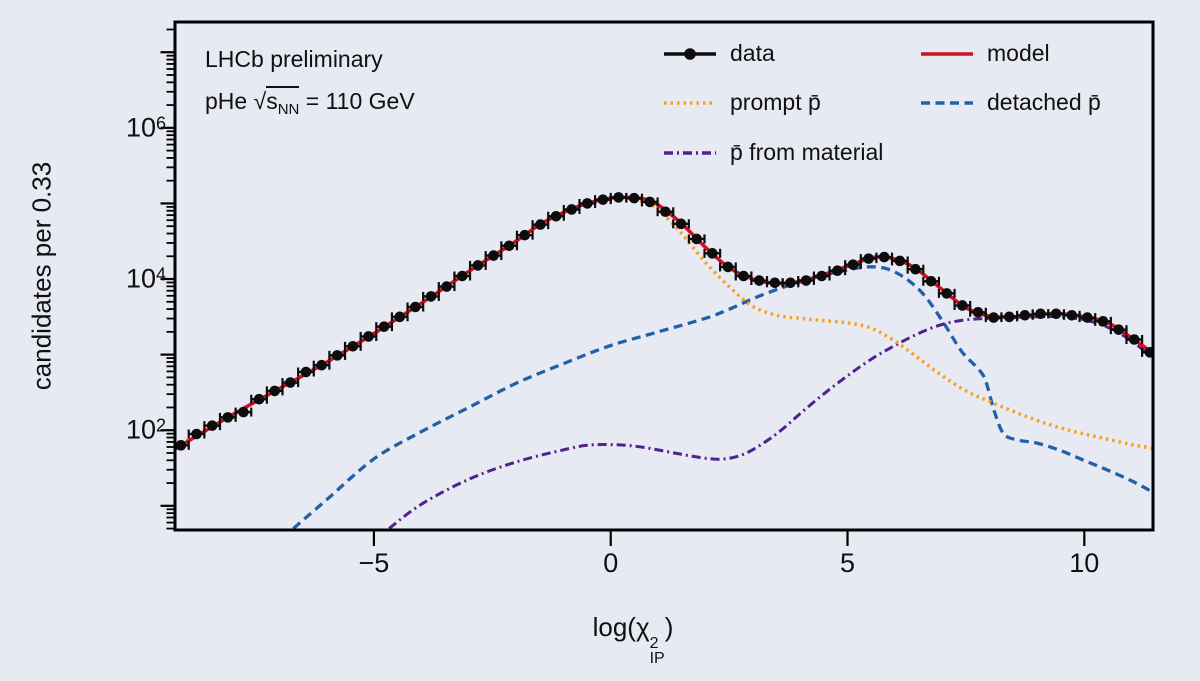 Image resolution: width=1200 pixels, height=681 pixels. Describe the element at coordinates (374, 563) in the screenshot. I see `x-tick-label: −5` at that location.